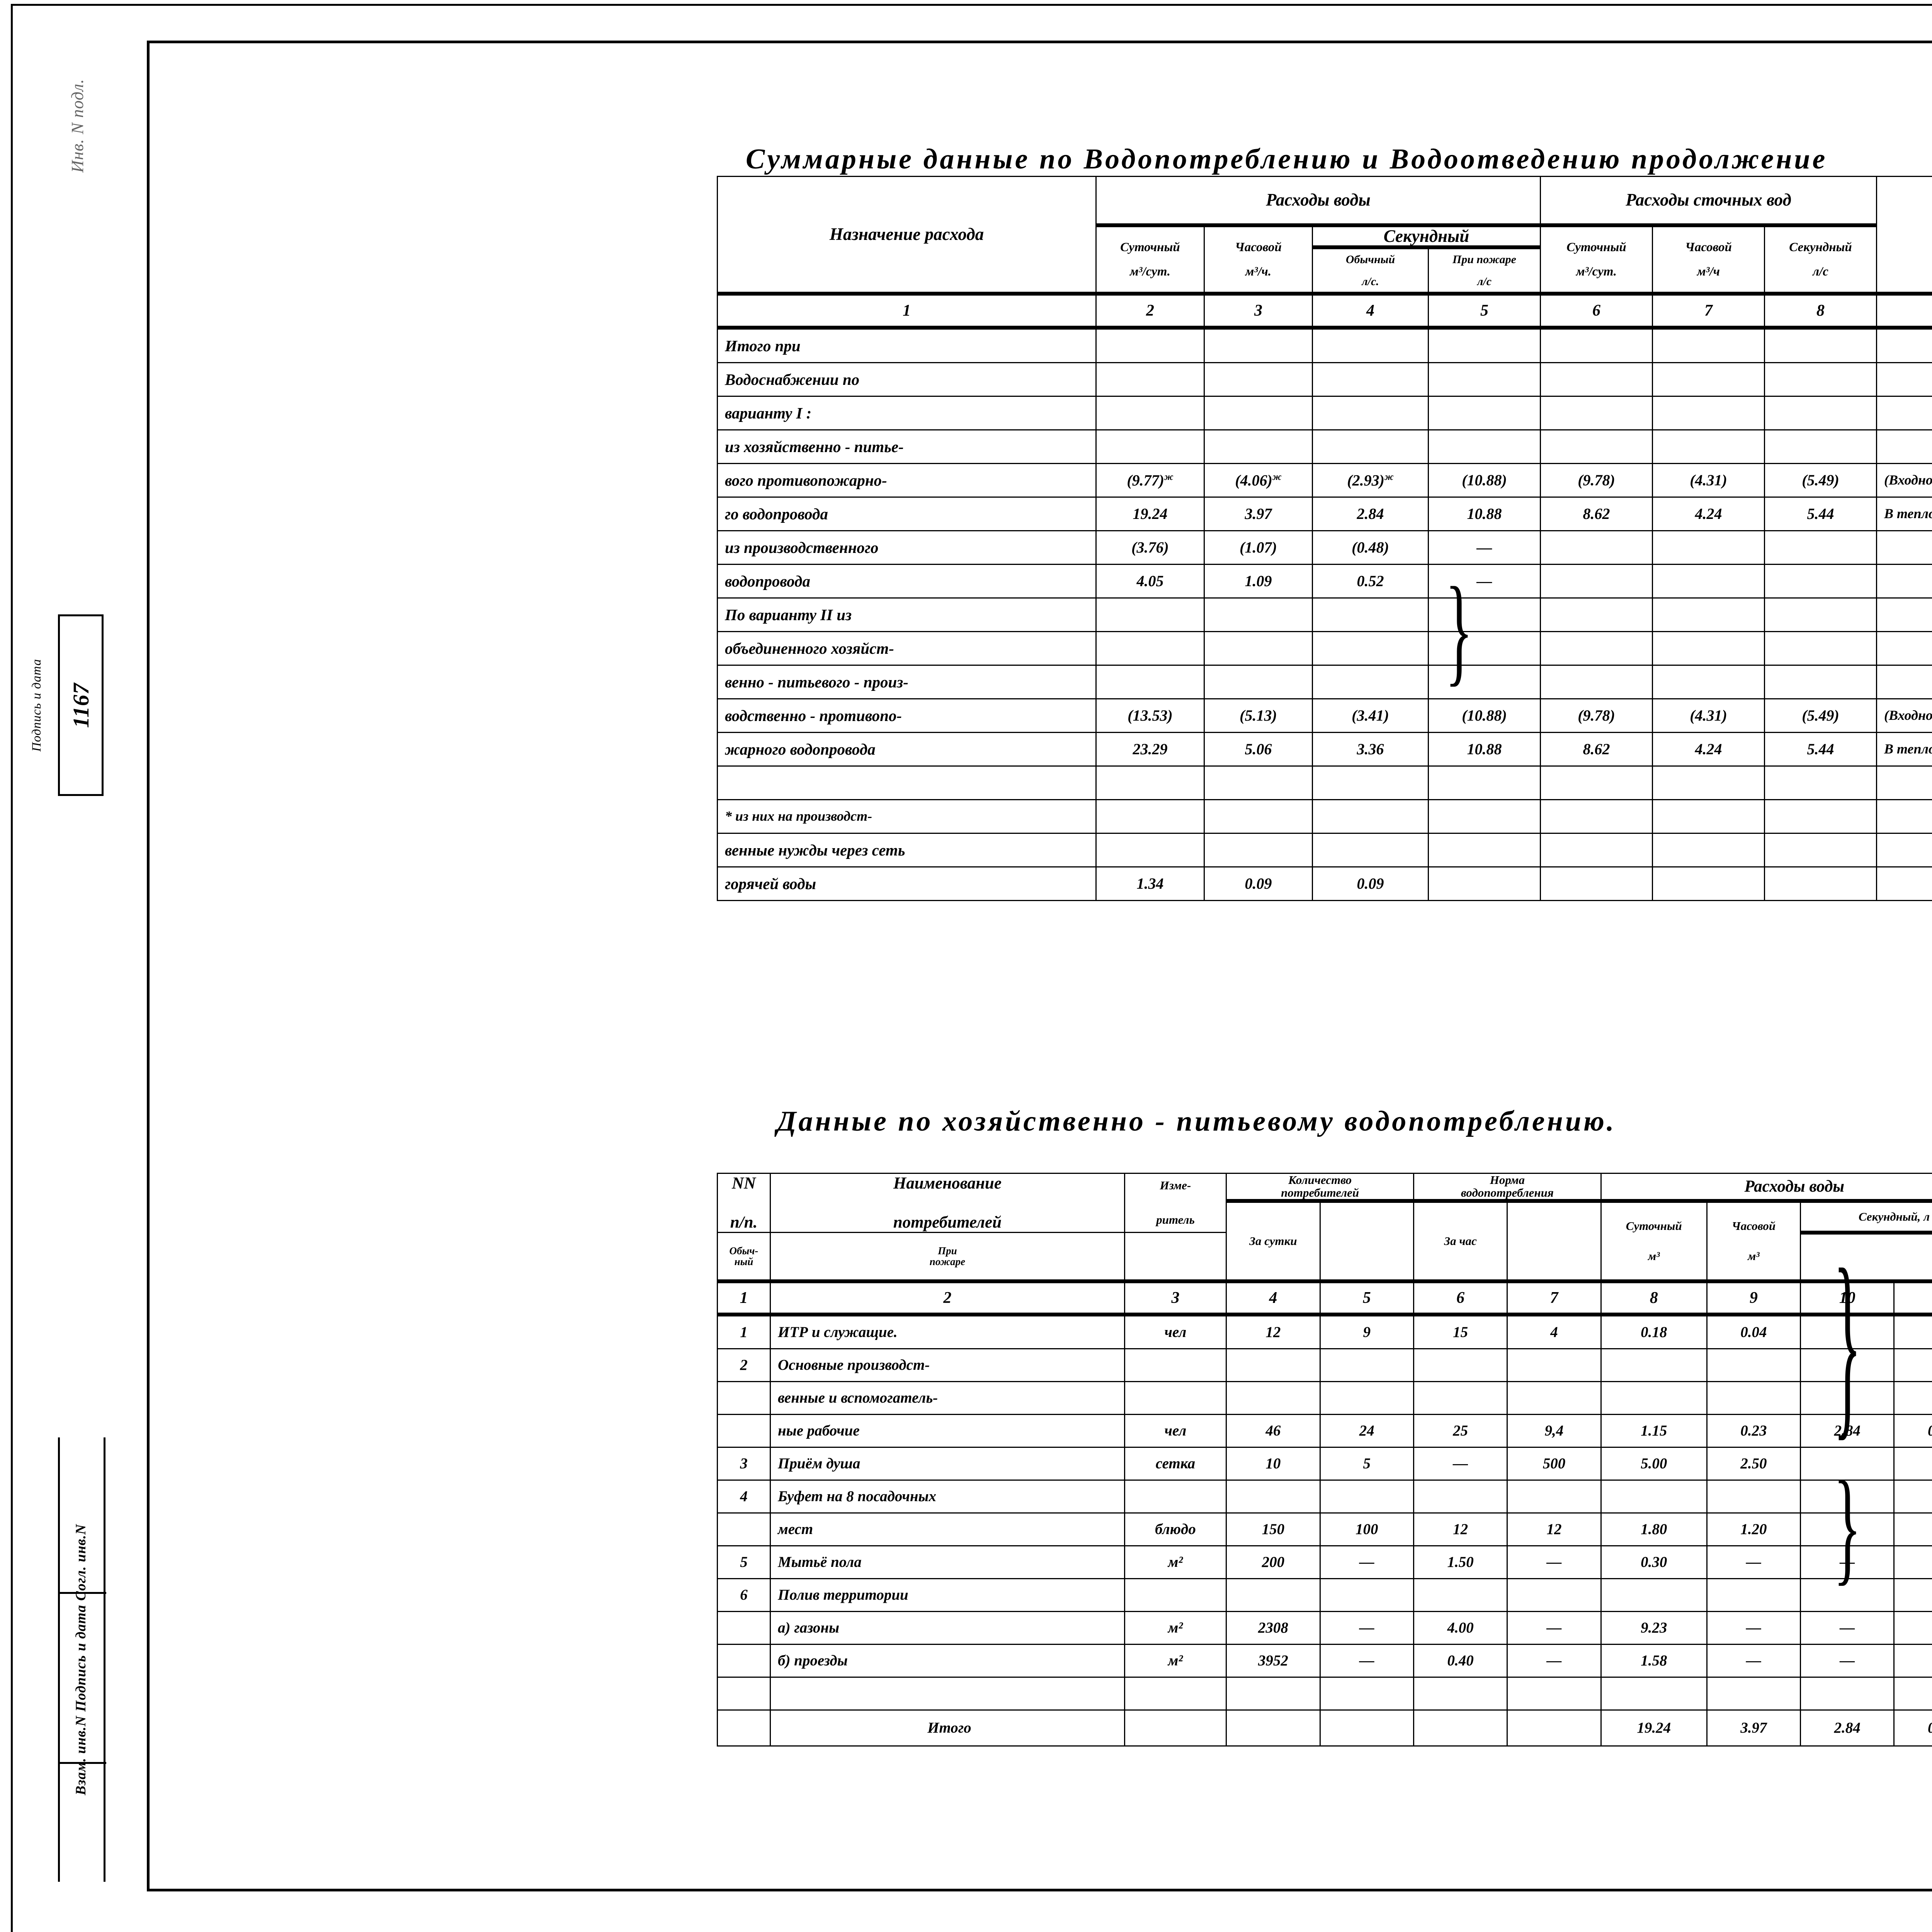 The image size is (1932, 1932). Describe the element at coordinates (1274, 1529) in the screenshot. I see `table2-cell-value: 150` at that location.